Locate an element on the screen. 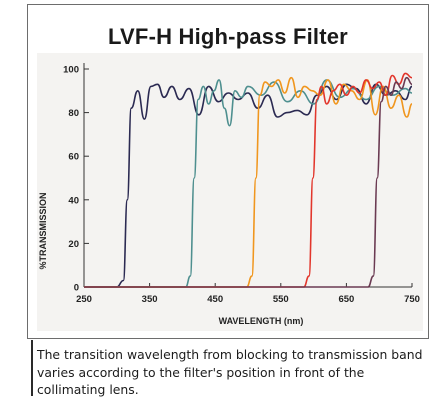 Image resolution: width=435 pixels, height=403 pixels. y-axis-title: %TRANSMISSION is located at coordinates (43, 230).